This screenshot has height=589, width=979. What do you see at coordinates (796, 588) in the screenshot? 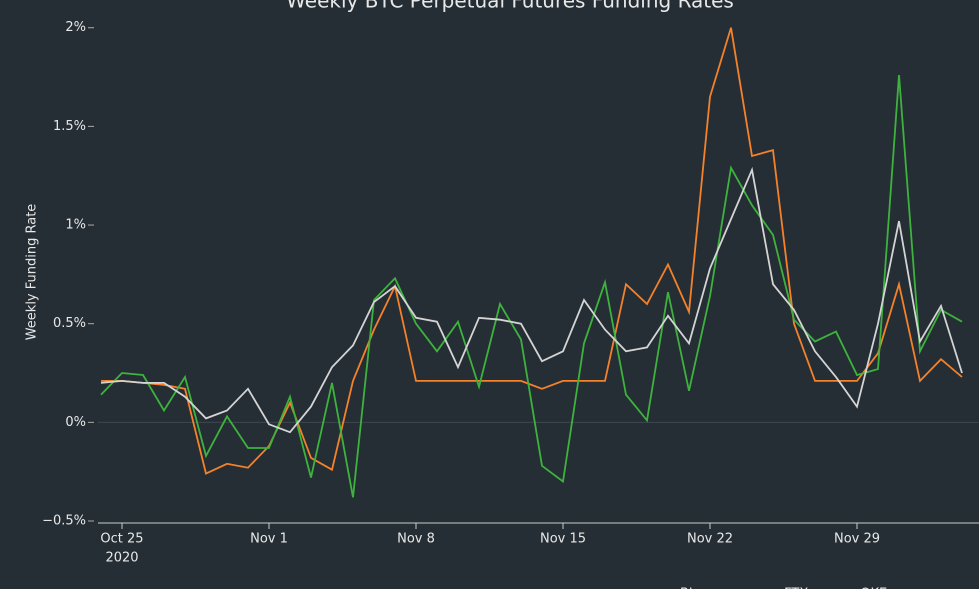
I see `legend-label: FTX` at bounding box center [796, 588].